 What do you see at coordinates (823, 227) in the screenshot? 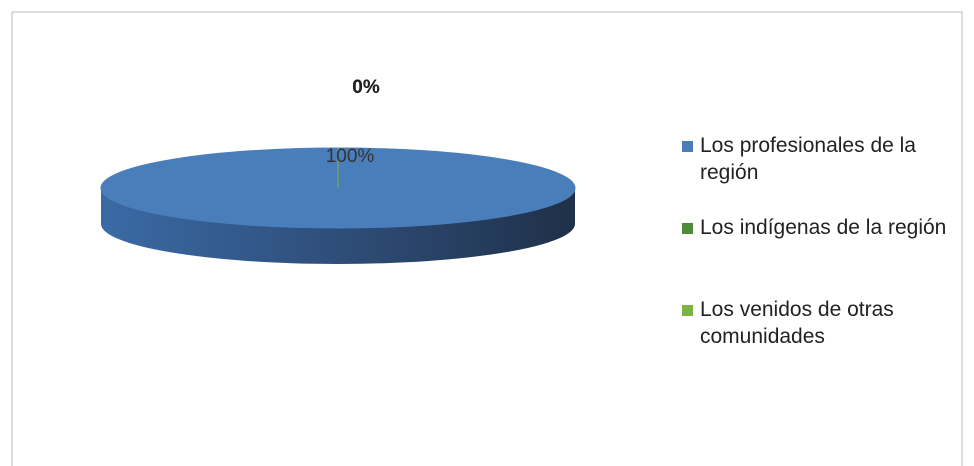
I see `legend-label: Los indígenas de la región` at bounding box center [823, 227].